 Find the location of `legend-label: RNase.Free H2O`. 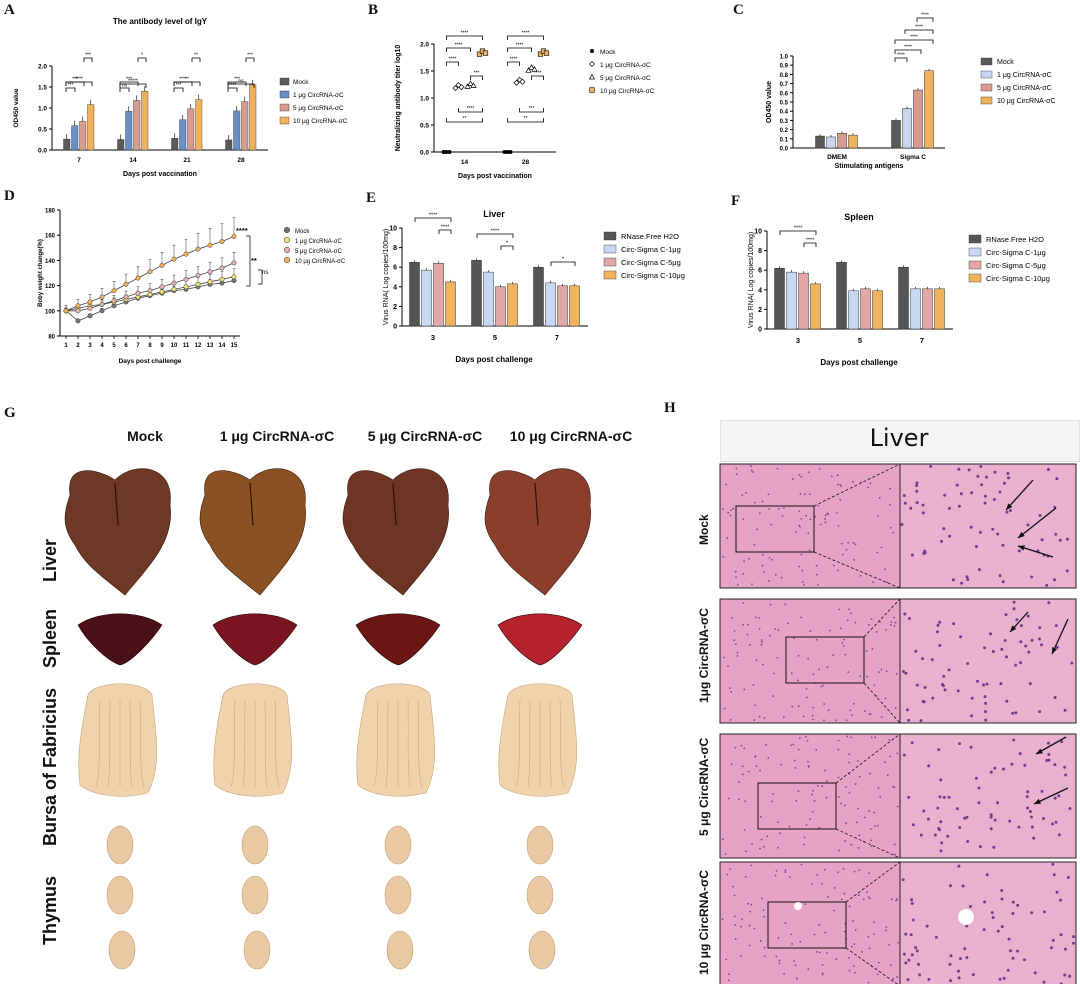

legend-label: RNase.Free H2O is located at coordinates (1015, 239).